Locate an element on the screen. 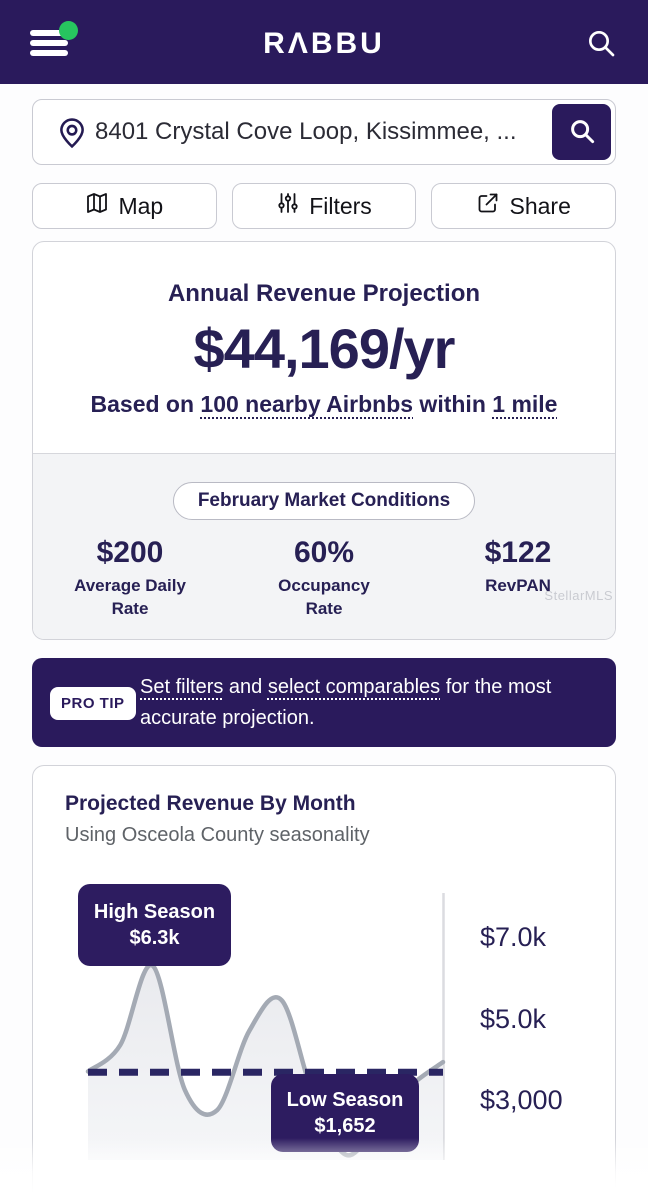 This screenshot has width=648, height=1200. stat-value: 60% is located at coordinates (324, 552).